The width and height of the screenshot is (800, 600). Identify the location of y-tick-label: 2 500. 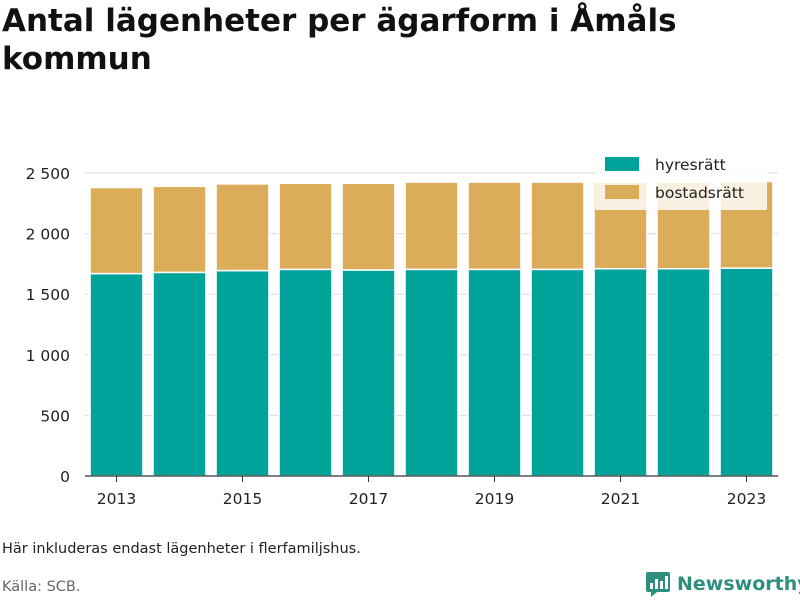
(48, 174).